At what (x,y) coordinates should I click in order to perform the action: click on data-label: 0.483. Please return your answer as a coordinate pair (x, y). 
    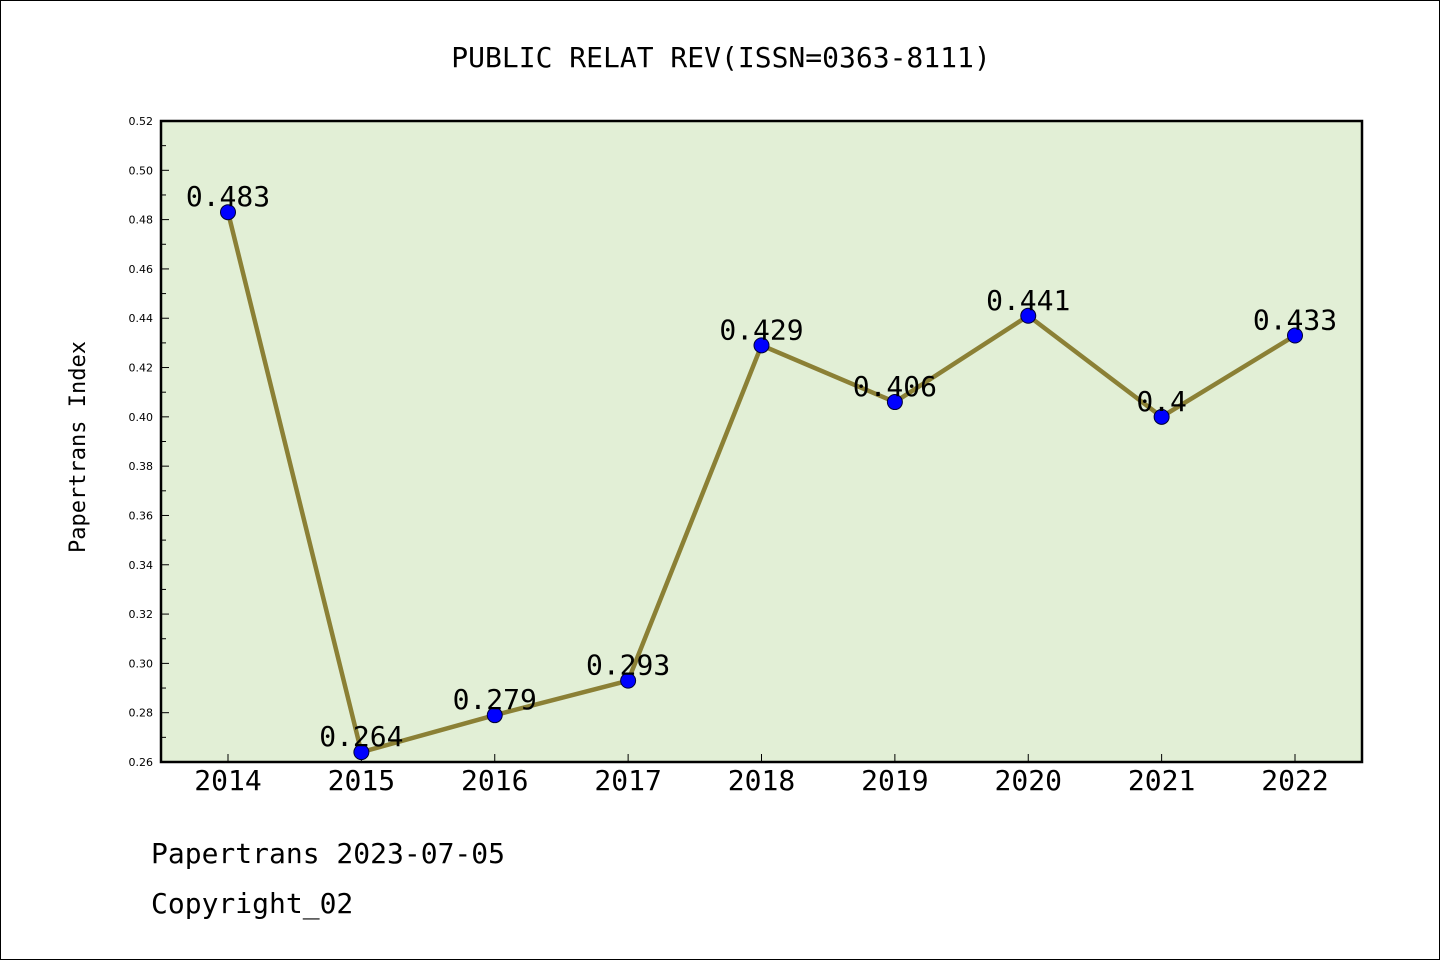
    Looking at the image, I should click on (228, 196).